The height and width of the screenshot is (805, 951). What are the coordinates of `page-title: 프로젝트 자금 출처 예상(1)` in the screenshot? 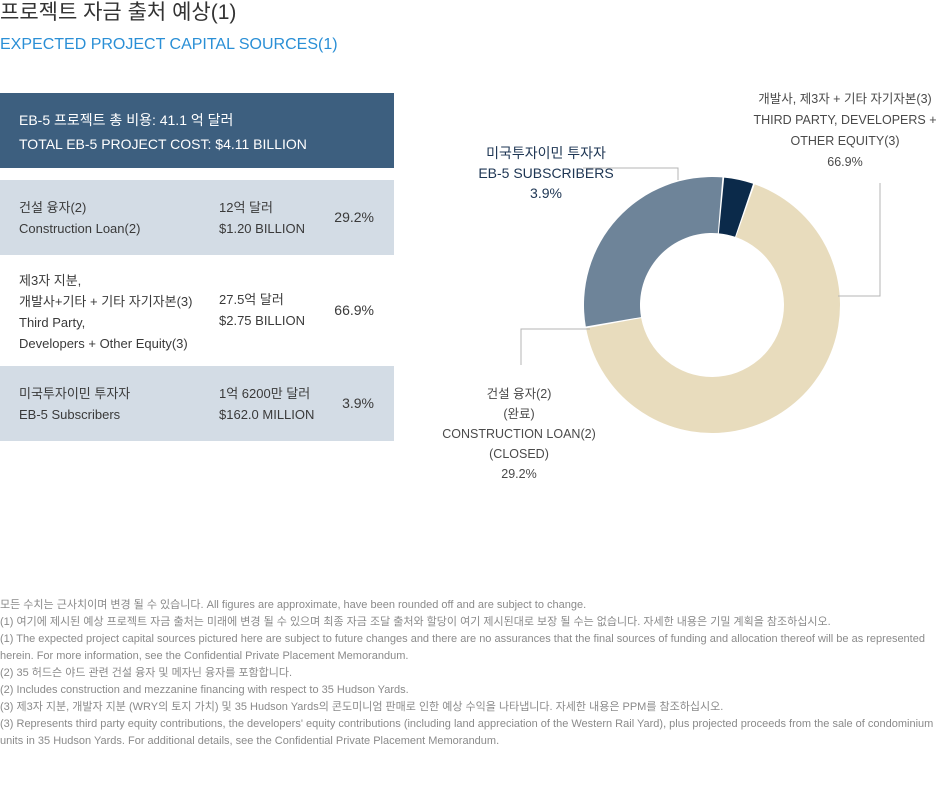 It's located at (118, 12).